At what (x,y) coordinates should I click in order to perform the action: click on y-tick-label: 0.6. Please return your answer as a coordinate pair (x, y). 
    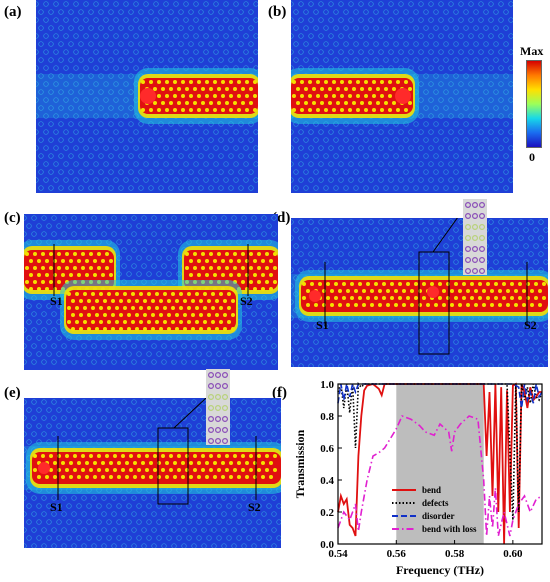
    Looking at the image, I should click on (327, 449).